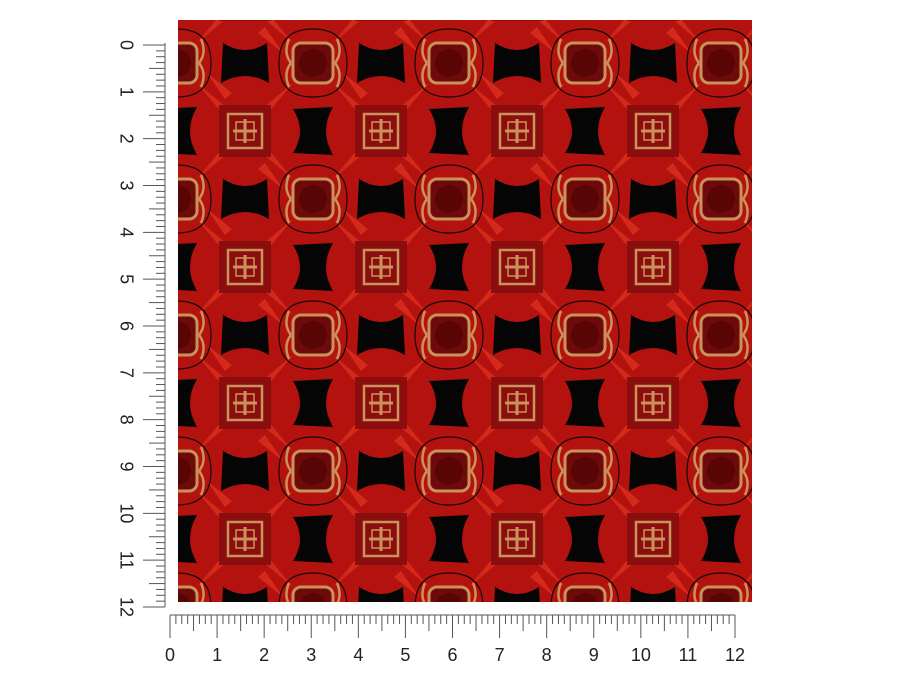  What do you see at coordinates (455, 639) in the screenshot?
I see `horizontal-ruler: 0 1 2 3 4 5 6 7 8 9 10 11 12` at bounding box center [455, 639].